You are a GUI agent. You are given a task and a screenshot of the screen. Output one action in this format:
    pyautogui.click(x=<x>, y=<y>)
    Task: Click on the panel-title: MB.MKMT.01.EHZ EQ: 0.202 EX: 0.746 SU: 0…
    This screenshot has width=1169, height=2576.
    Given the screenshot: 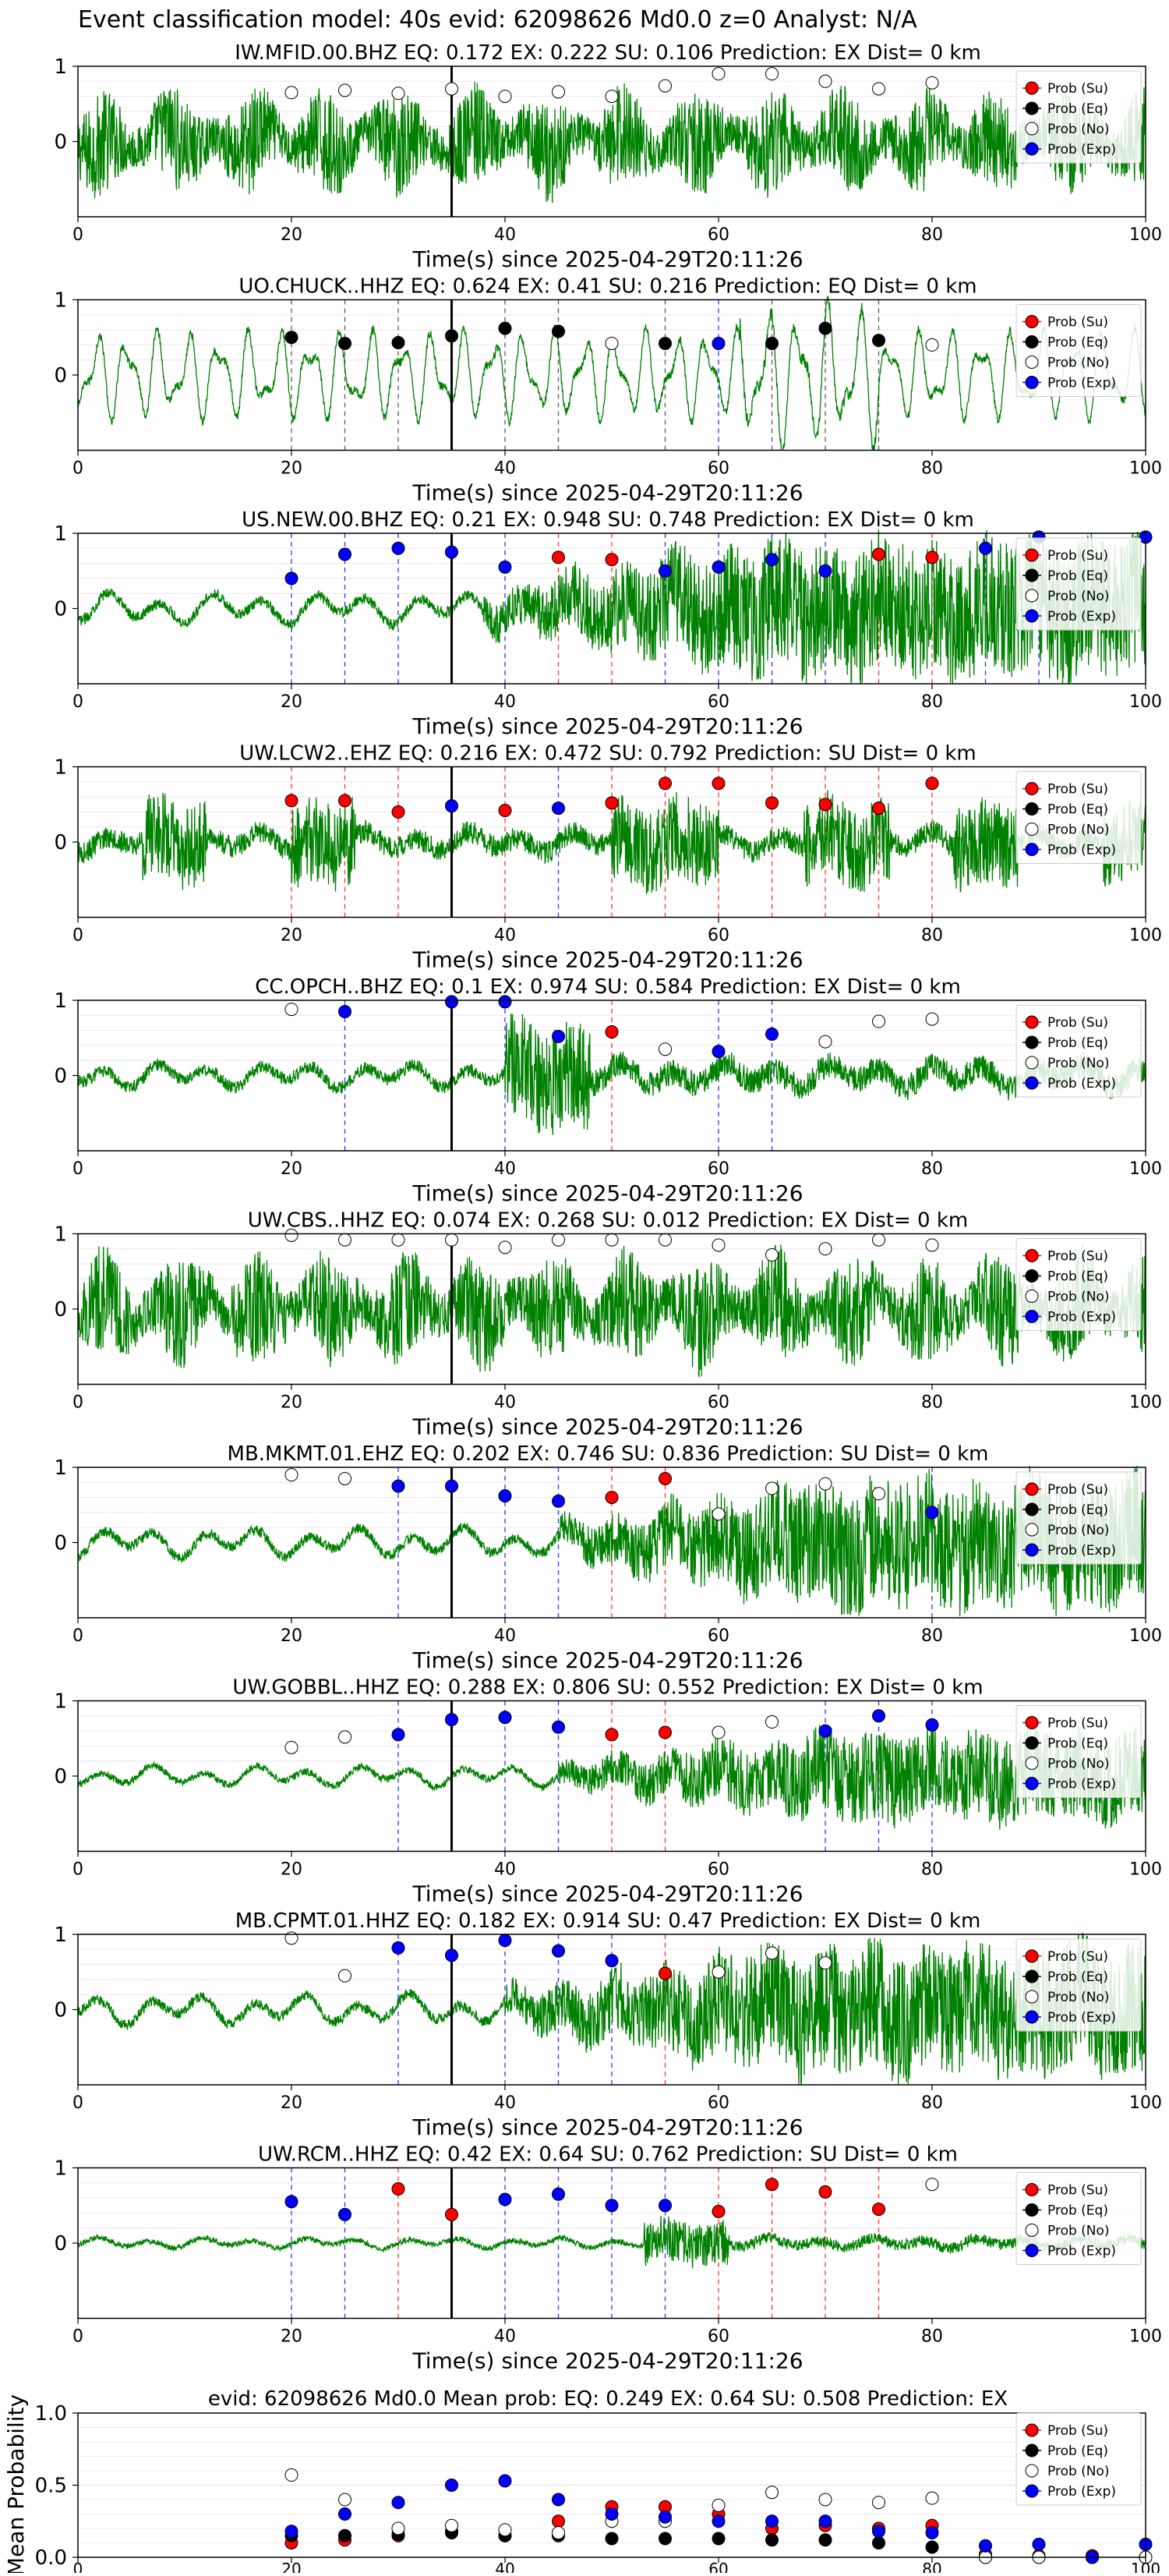 What is the action you would take?
    pyautogui.click(x=608, y=1454)
    